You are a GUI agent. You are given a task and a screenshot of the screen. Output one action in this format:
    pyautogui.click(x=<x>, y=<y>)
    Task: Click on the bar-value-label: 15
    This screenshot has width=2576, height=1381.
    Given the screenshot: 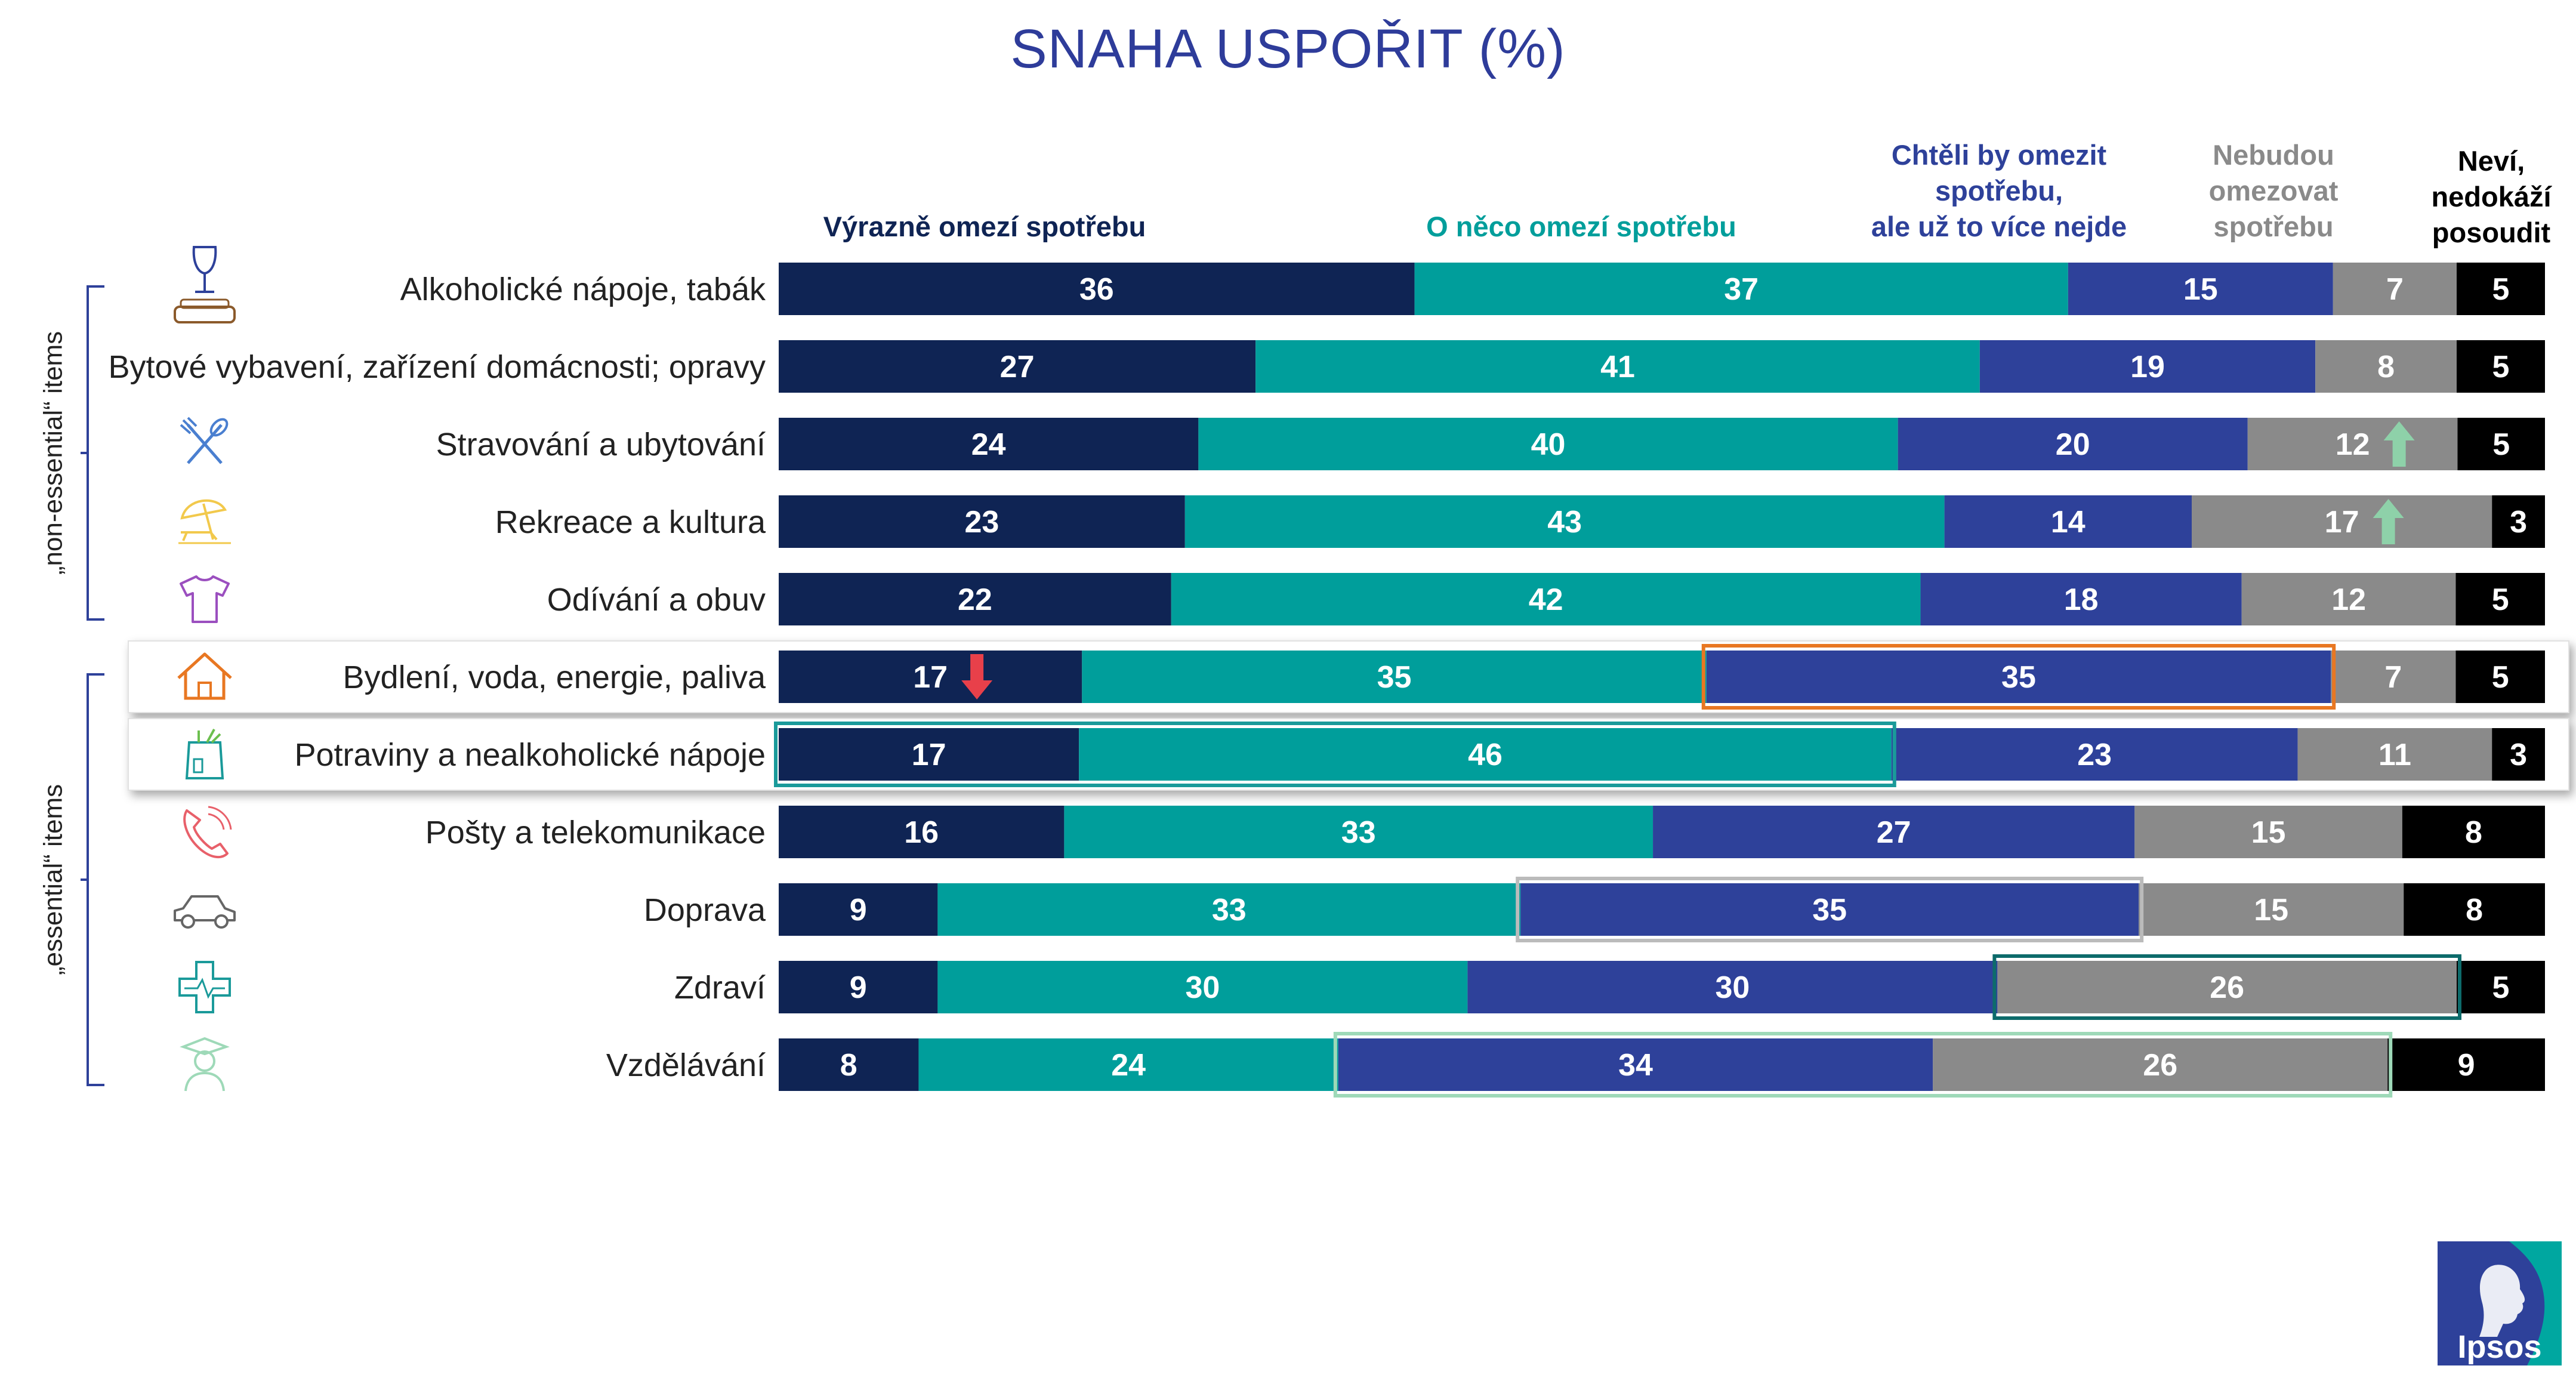 What is the action you would take?
    pyautogui.click(x=2200, y=289)
    